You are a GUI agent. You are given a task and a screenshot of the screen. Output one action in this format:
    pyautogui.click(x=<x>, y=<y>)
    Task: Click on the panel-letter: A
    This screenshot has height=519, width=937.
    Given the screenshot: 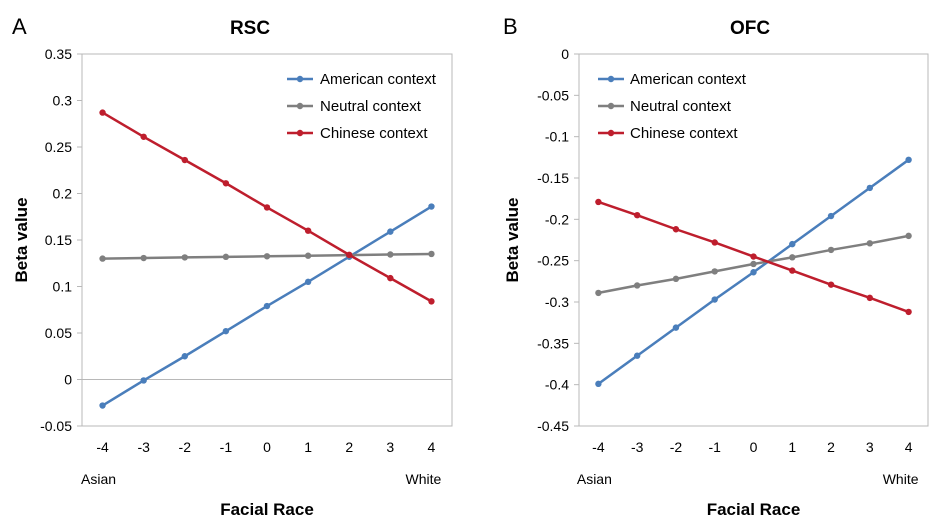 What is the action you would take?
    pyautogui.click(x=19, y=26)
    